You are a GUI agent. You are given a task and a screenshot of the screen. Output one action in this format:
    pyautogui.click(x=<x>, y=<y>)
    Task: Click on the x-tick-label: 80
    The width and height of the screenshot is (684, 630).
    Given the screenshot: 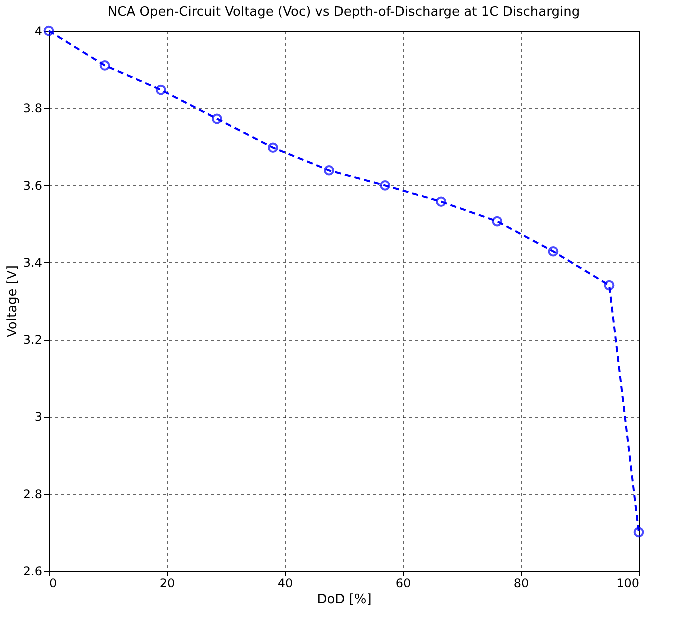 What is the action you would take?
    pyautogui.click(x=522, y=583)
    